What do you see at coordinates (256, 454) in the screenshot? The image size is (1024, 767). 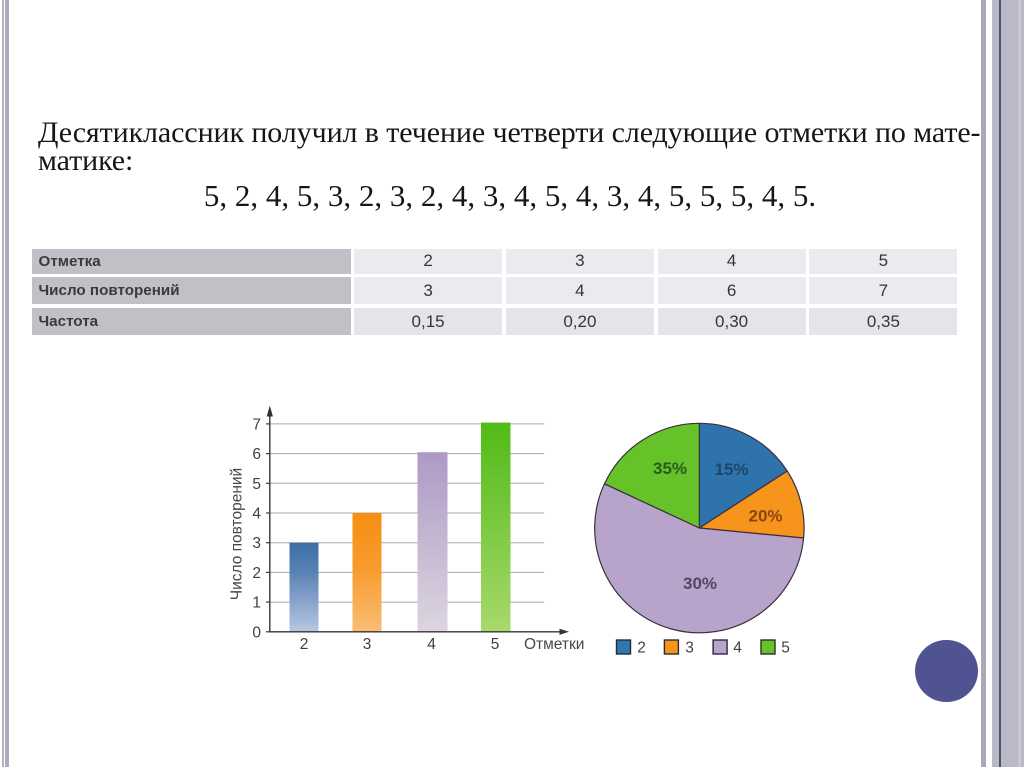 I see `svg-text: 6` at bounding box center [256, 454].